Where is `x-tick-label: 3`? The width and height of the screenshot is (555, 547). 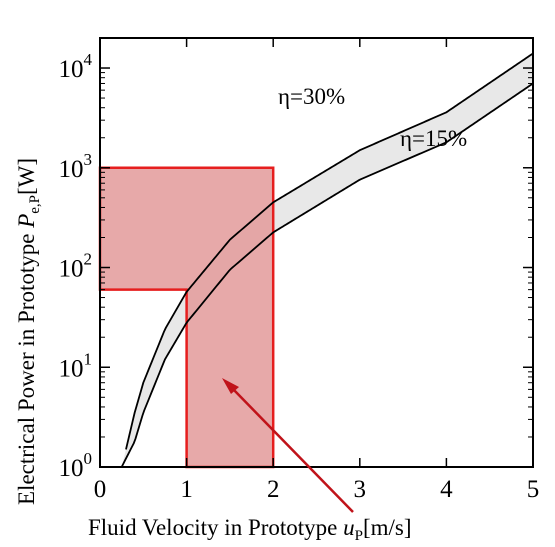 x-tick-label: 3 is located at coordinates (360, 489).